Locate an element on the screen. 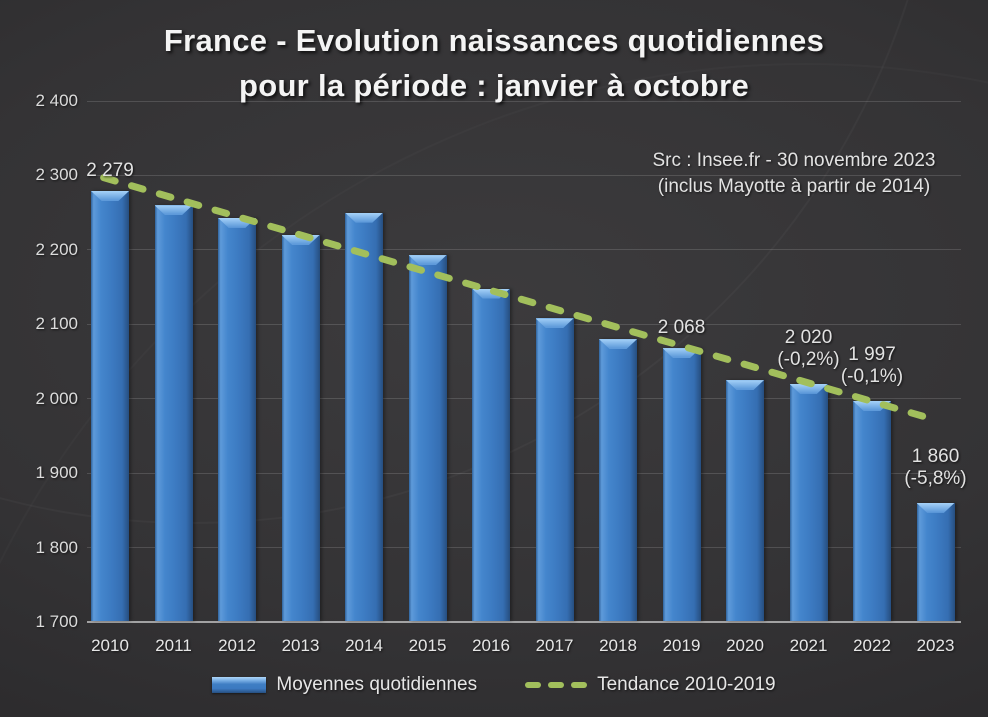 This screenshot has width=988, height=717. x-axis-label-2011: 2011 is located at coordinates (173, 645).